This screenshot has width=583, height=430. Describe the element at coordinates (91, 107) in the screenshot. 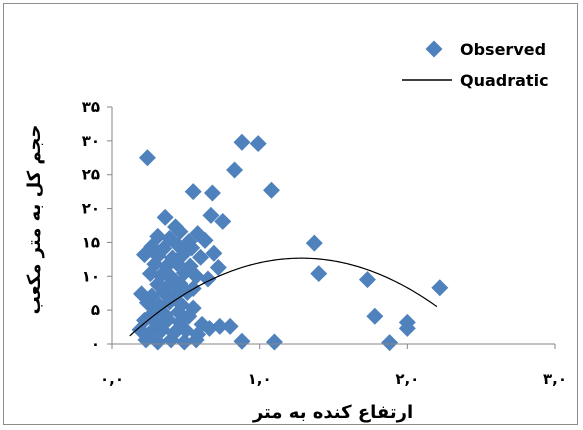

I see `y-tick-label: ٣۵` at that location.